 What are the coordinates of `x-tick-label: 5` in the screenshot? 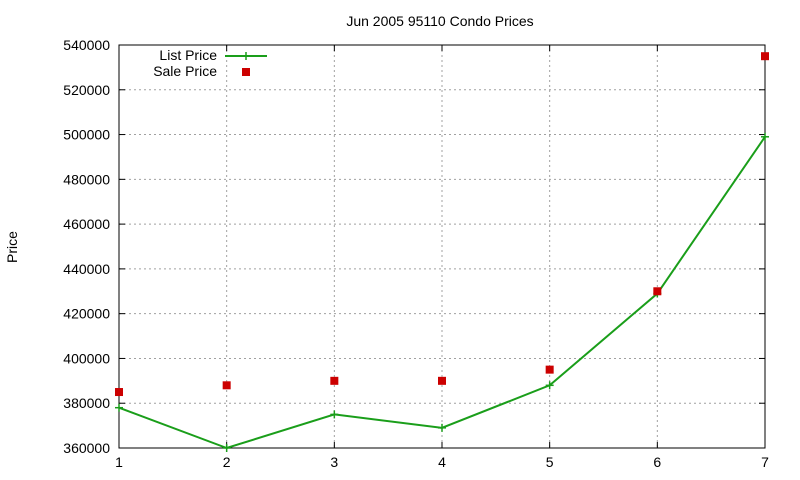 It's located at (550, 462).